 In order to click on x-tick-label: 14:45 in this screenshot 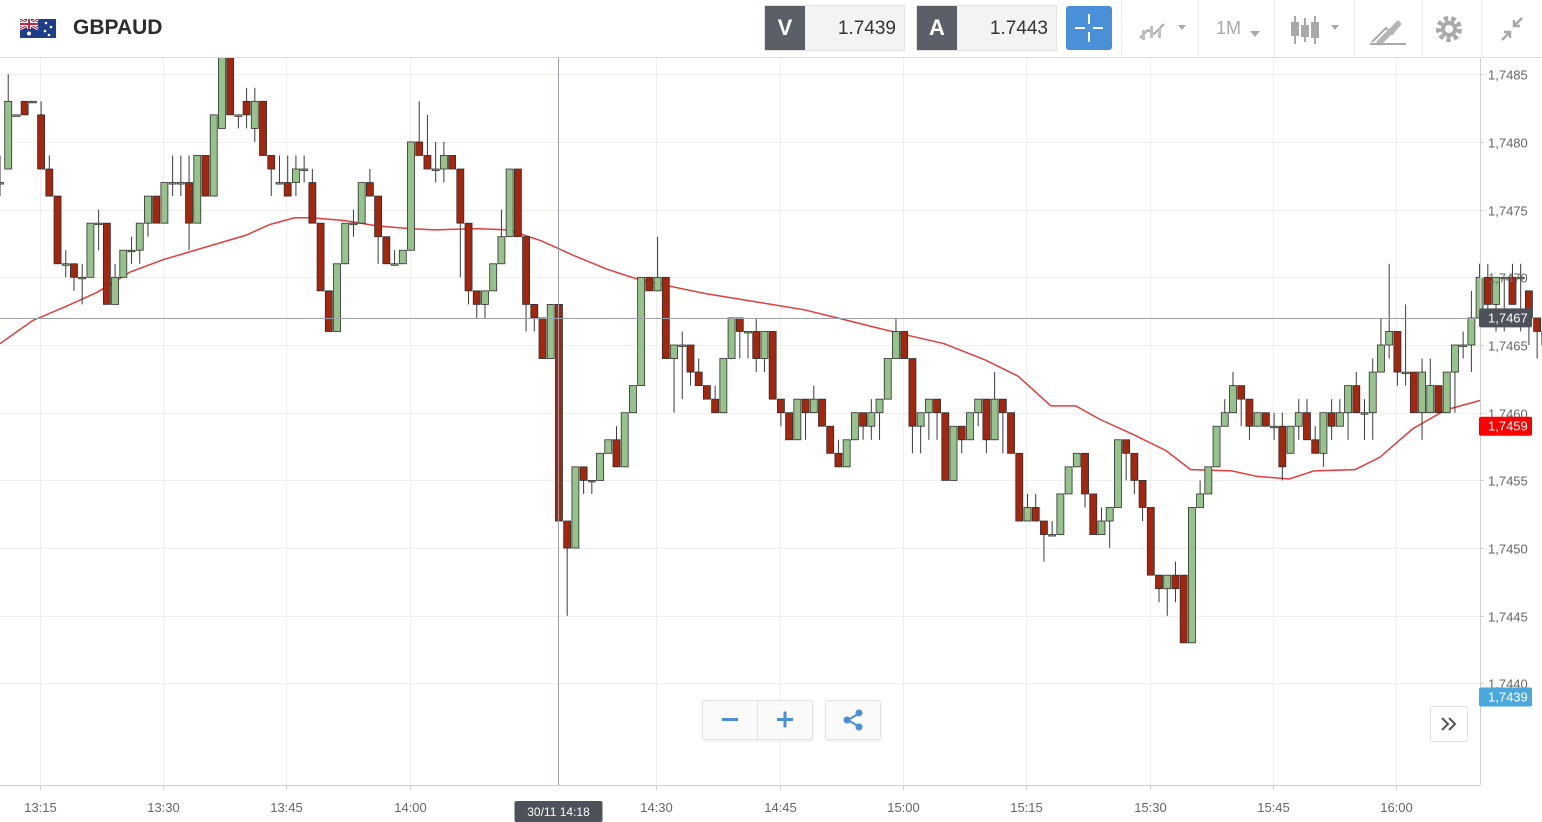, I will do `click(780, 807)`.